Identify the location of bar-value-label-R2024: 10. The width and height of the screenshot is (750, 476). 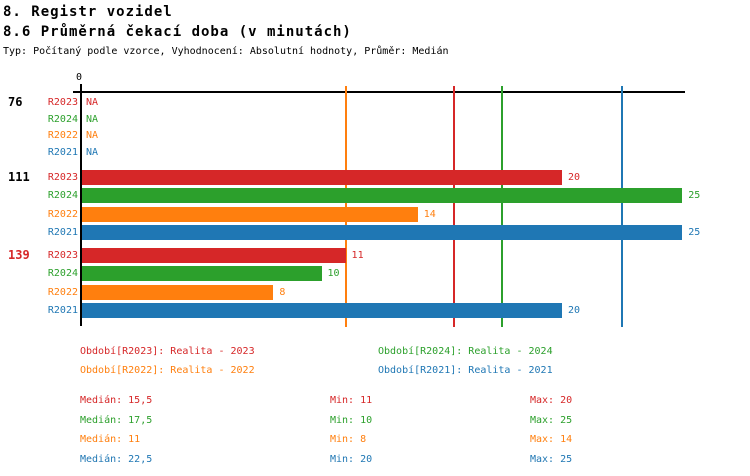
(333, 273).